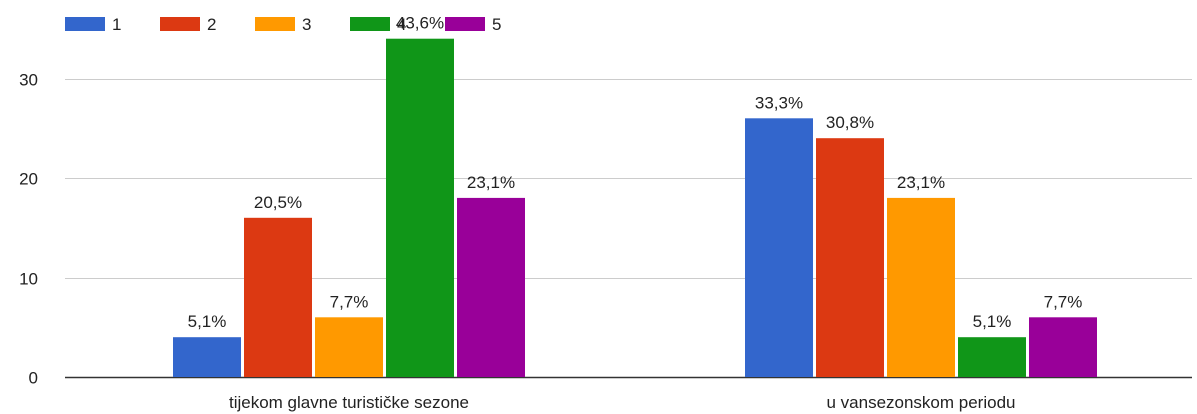 Image resolution: width=1197 pixels, height=414 pixels. I want to click on category-label: tijekom glavne turističke sezone, so click(349, 402).